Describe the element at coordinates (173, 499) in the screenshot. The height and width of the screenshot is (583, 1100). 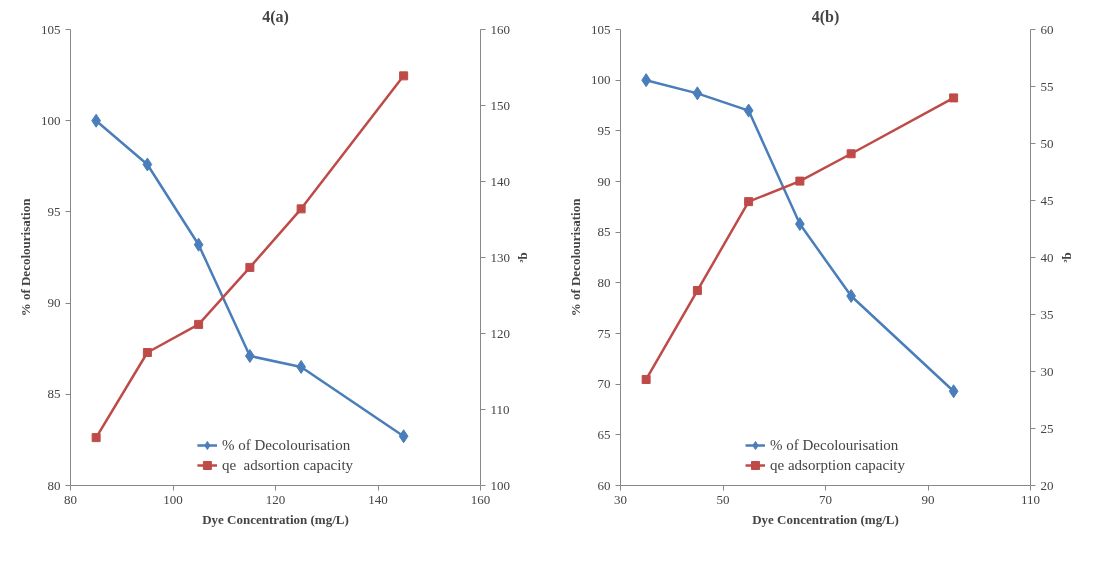
I see `x-tick-label: 100` at that location.